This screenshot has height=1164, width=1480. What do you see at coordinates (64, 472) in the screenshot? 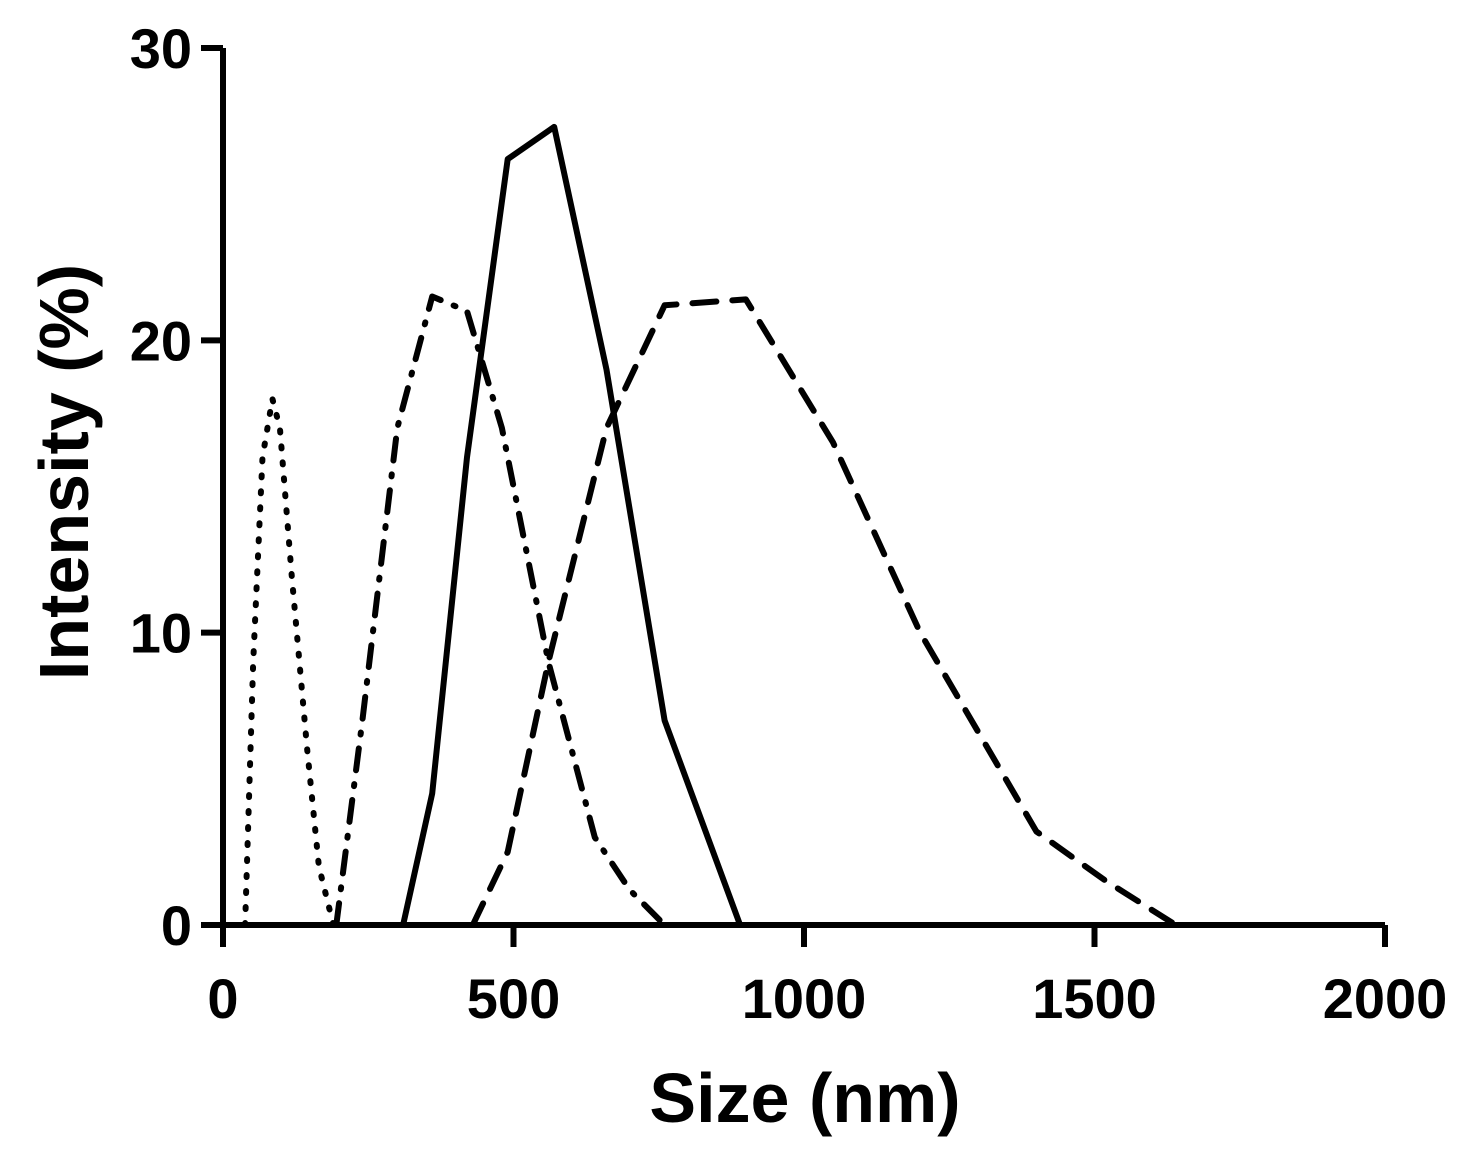
I see `y-axis-title: Intensity (%)` at bounding box center [64, 472].